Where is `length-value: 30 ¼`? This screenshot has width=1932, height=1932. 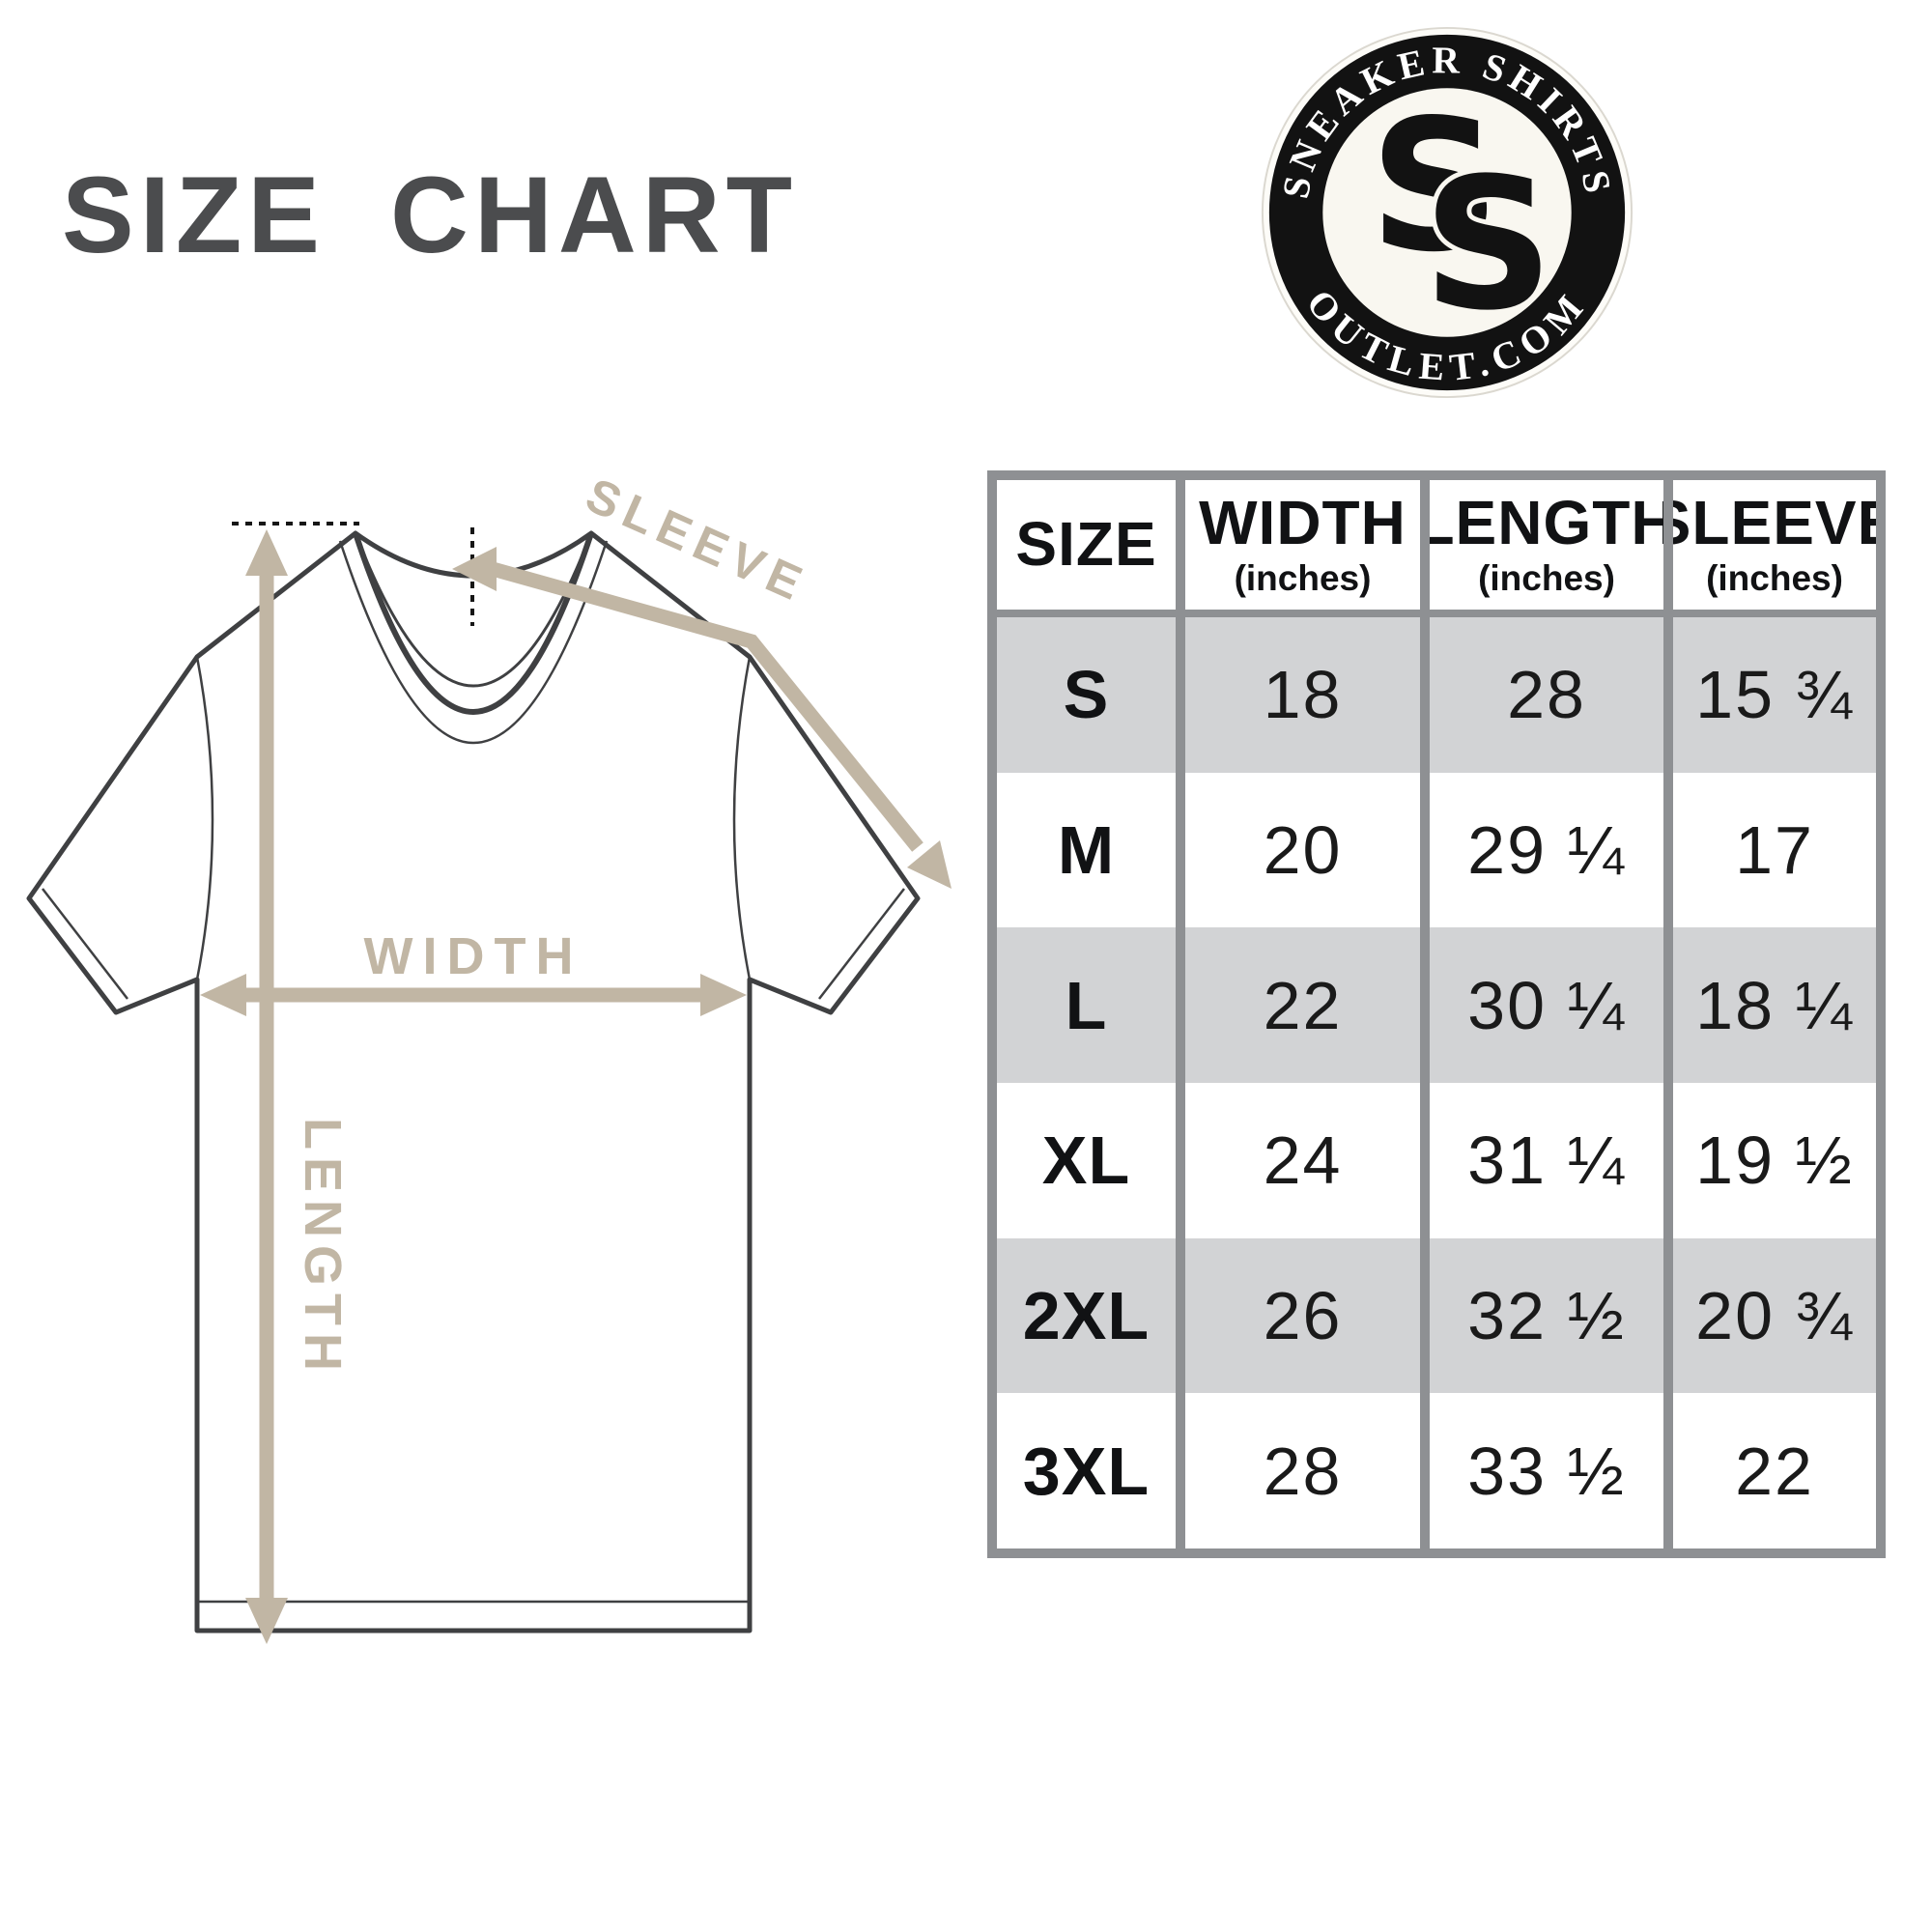
length-value: 30 ¼ is located at coordinates (1546, 1005).